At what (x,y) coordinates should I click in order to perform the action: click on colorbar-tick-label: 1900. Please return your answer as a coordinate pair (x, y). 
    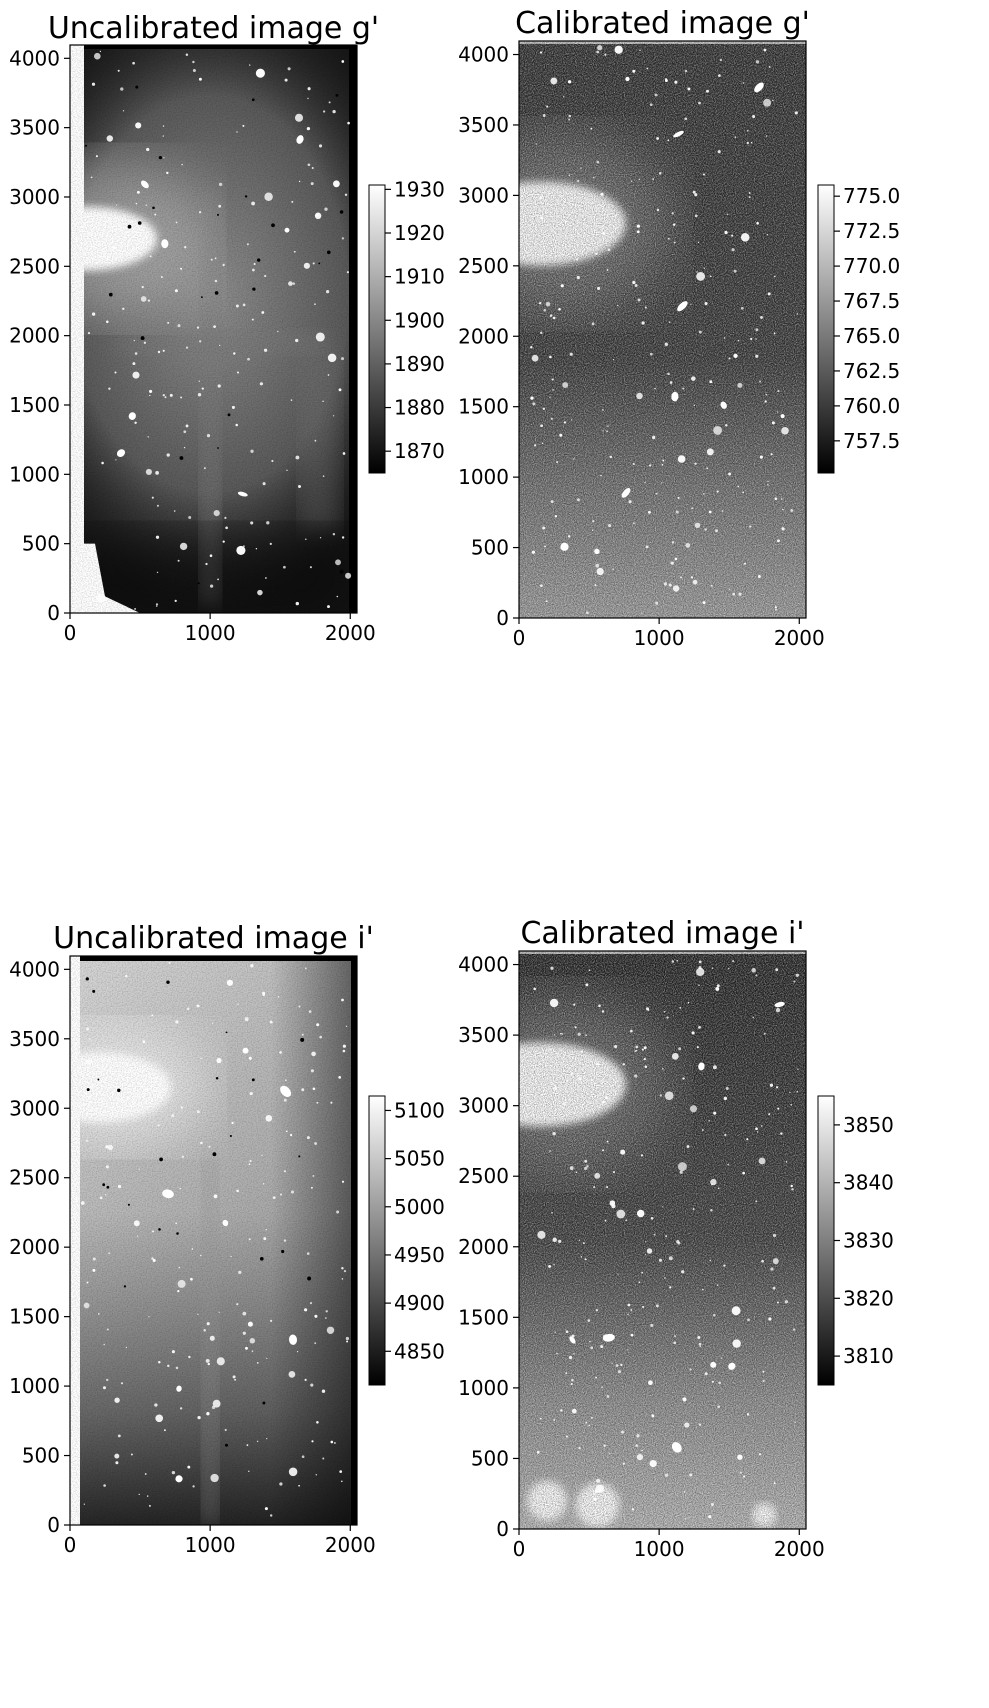
    Looking at the image, I should click on (419, 320).